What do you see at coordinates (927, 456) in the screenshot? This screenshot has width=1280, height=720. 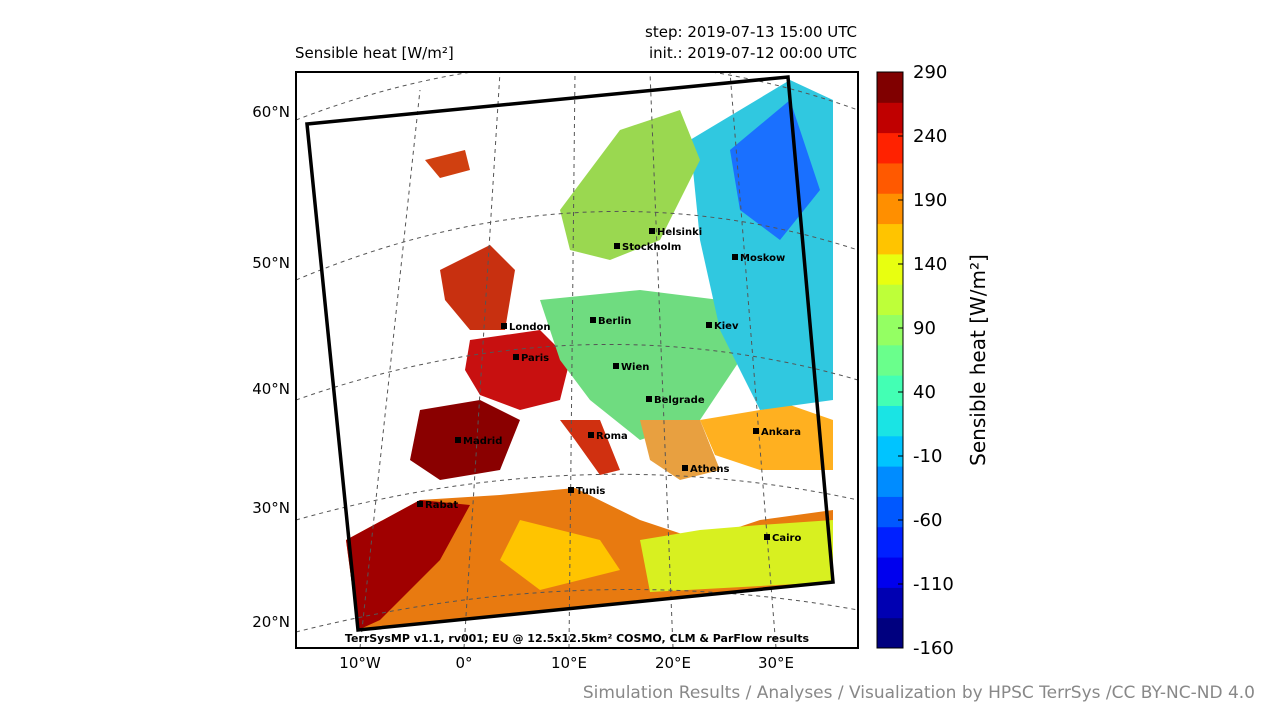 I see `colorbar-tick-label: -10` at bounding box center [927, 456].